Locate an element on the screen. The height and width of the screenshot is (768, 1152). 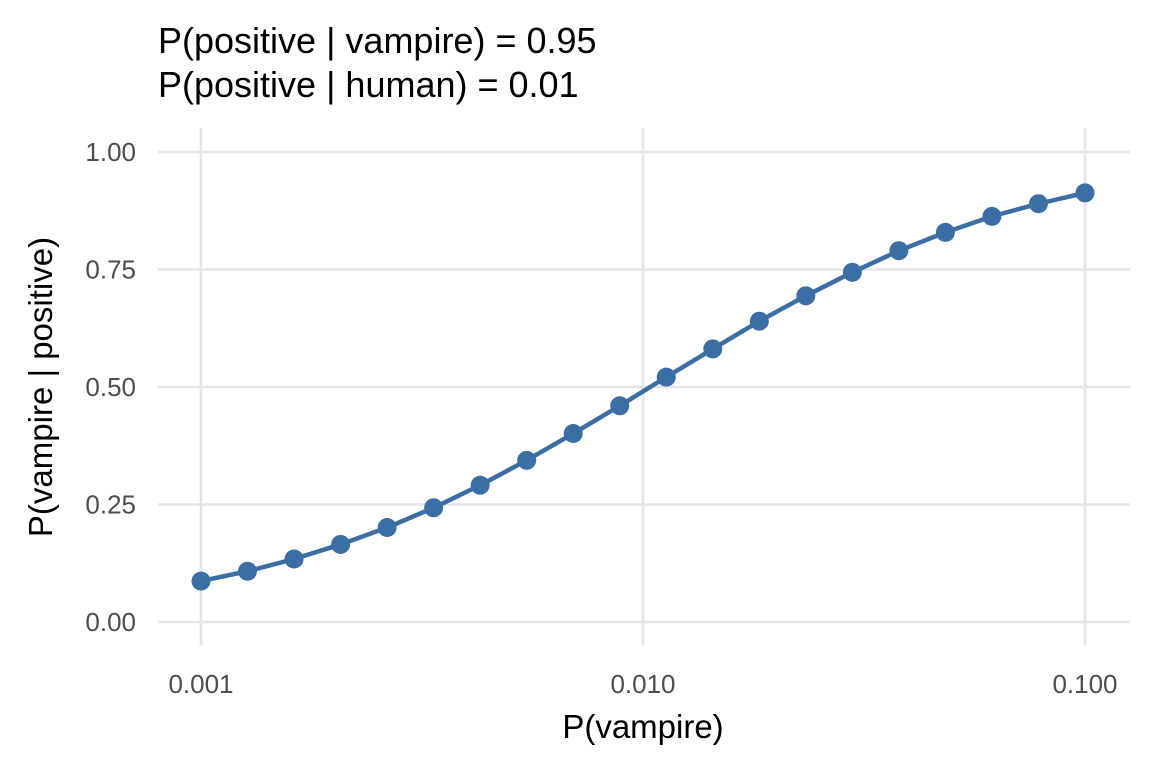
x-axis-ticks: 0.001 0.010 0.100 is located at coordinates (642, 684).